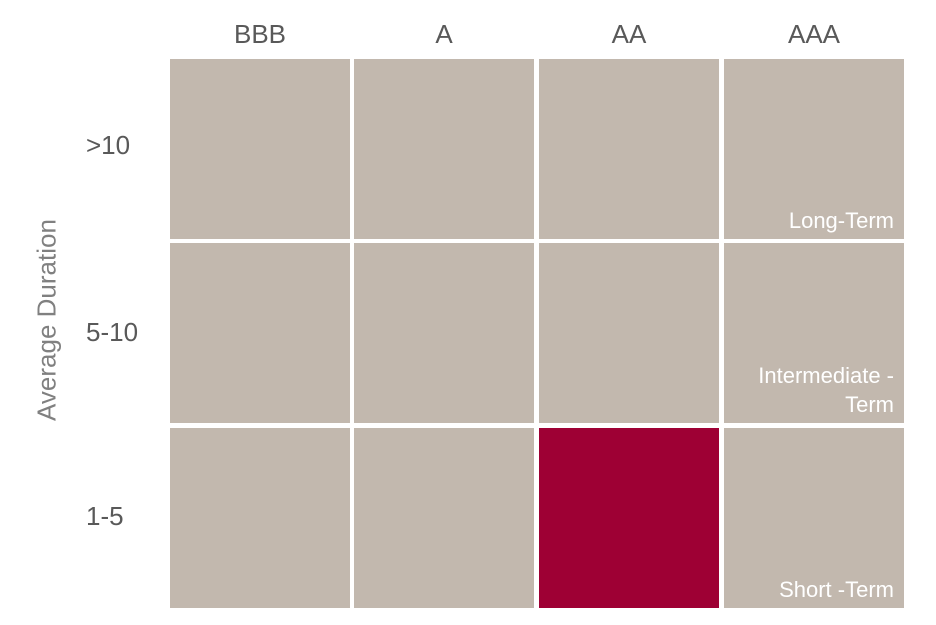  What do you see at coordinates (814, 34) in the screenshot?
I see `column-label-aaa: AAA` at bounding box center [814, 34].